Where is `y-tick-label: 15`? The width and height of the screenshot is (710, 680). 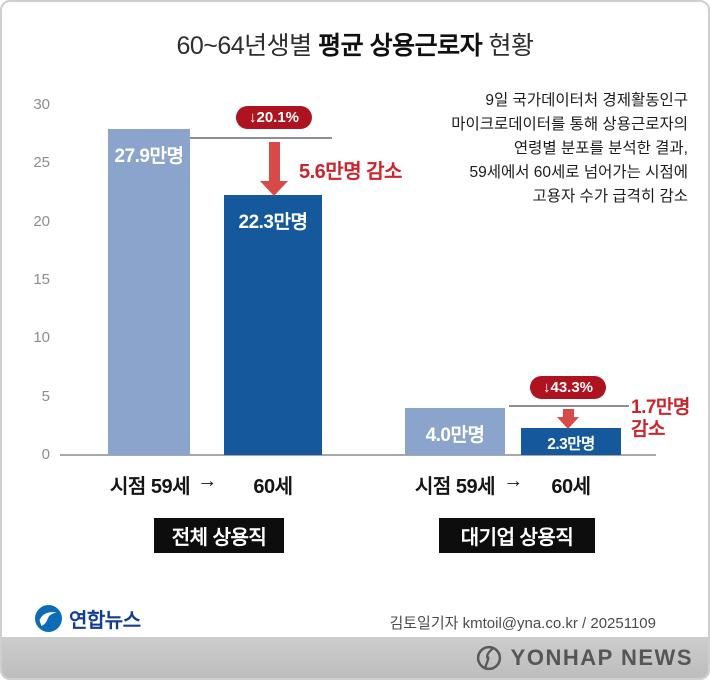
y-tick-label: 15 is located at coordinates (41, 279).